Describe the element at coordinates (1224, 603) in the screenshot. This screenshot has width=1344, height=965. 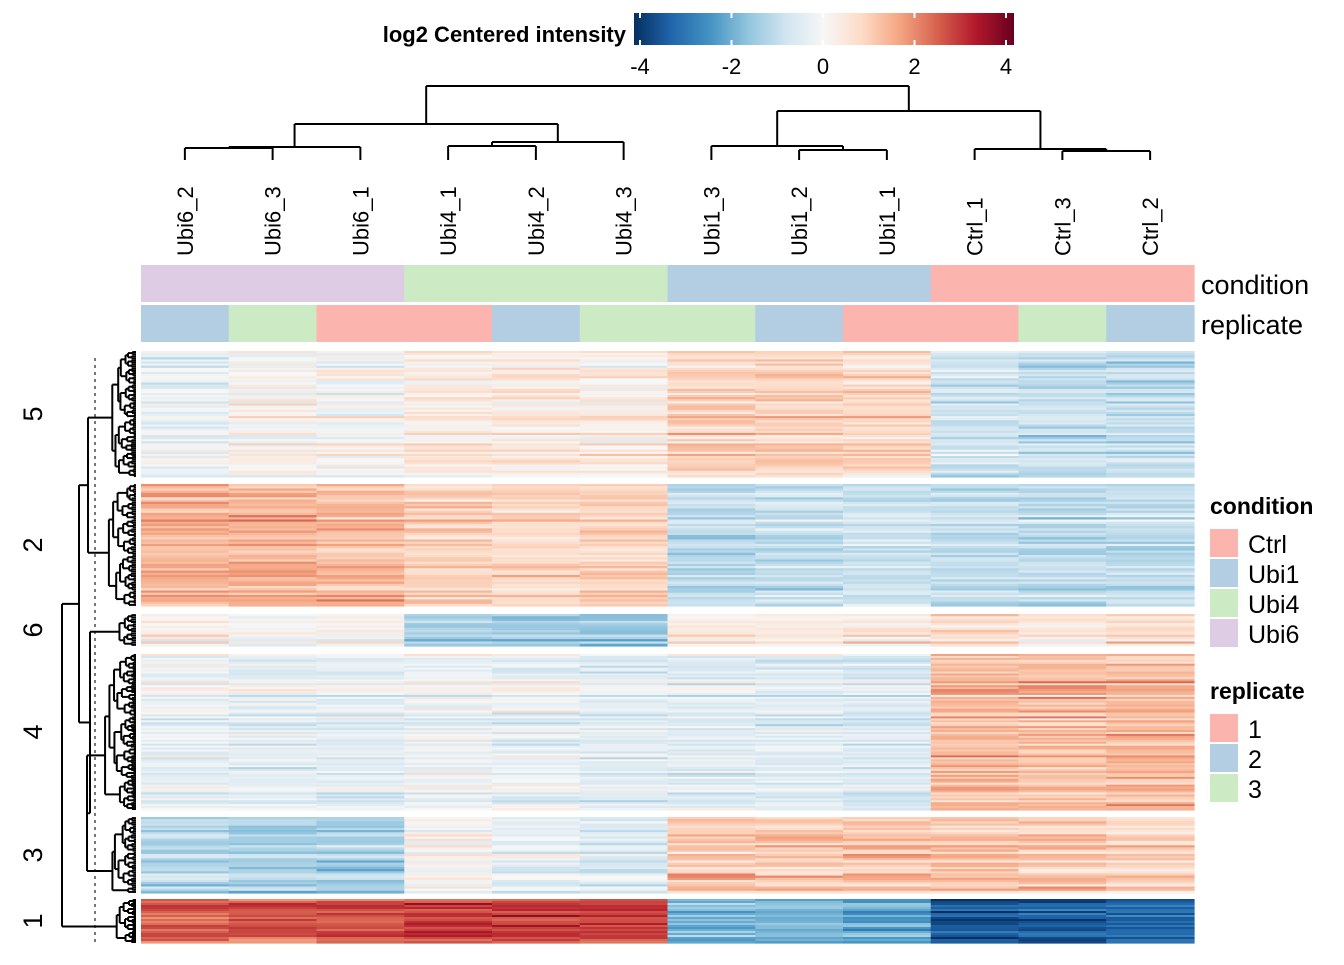
I see `legend-swatch` at that location.